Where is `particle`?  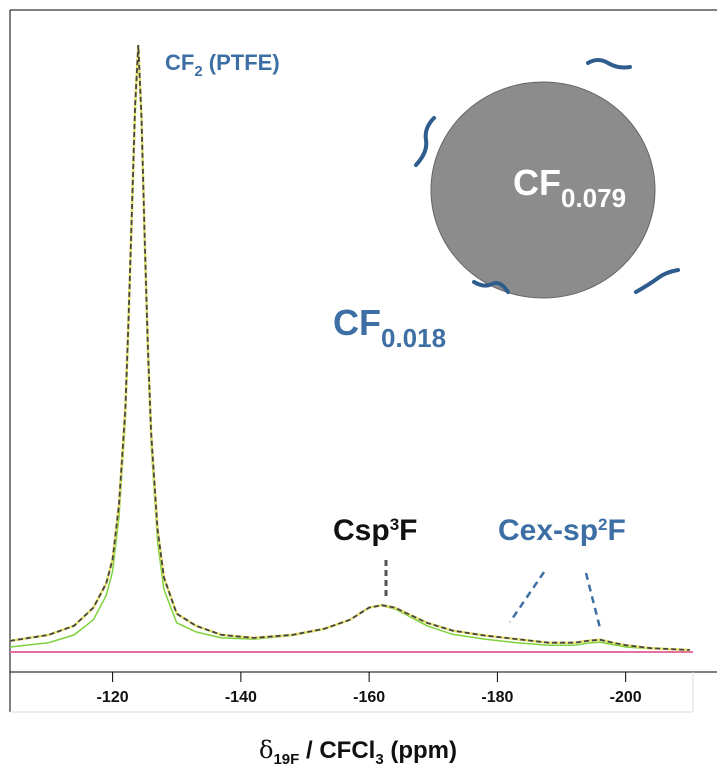
particle is located at coordinates (543, 190).